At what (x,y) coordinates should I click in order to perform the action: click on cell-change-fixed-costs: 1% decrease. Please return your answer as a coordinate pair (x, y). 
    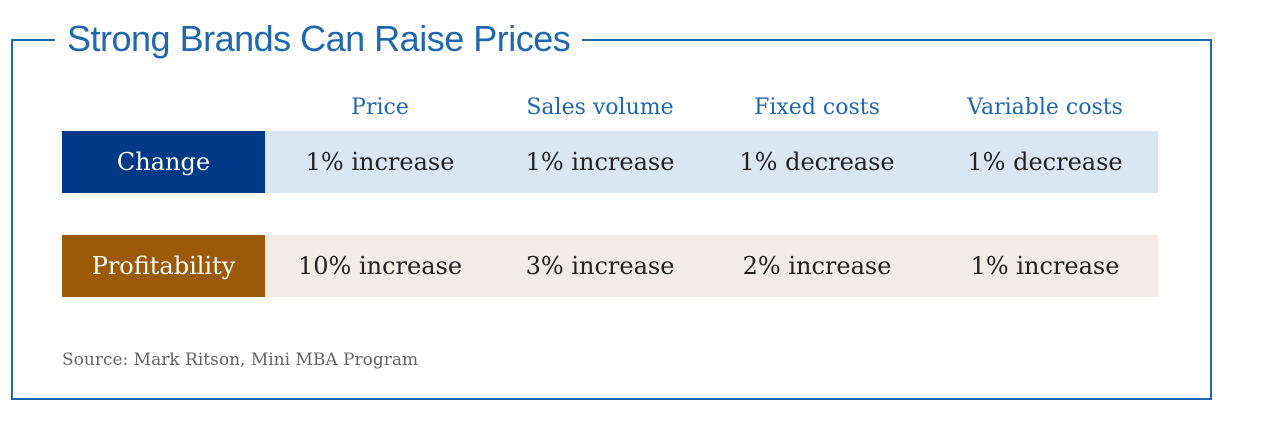
    Looking at the image, I should click on (817, 162).